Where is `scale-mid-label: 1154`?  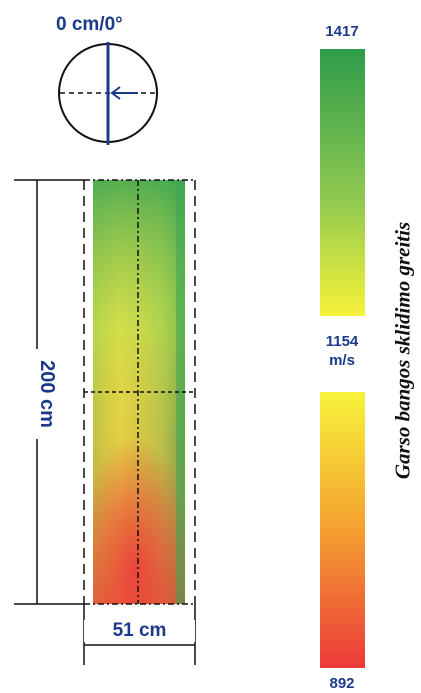
scale-mid-label: 1154 is located at coordinates (342, 341).